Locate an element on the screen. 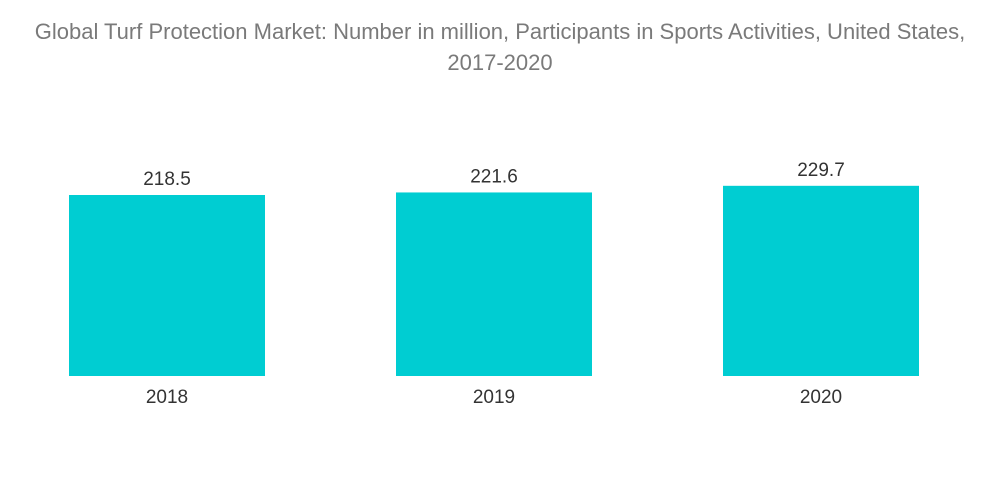  x-tick-label-2020: 2020 is located at coordinates (821, 397).